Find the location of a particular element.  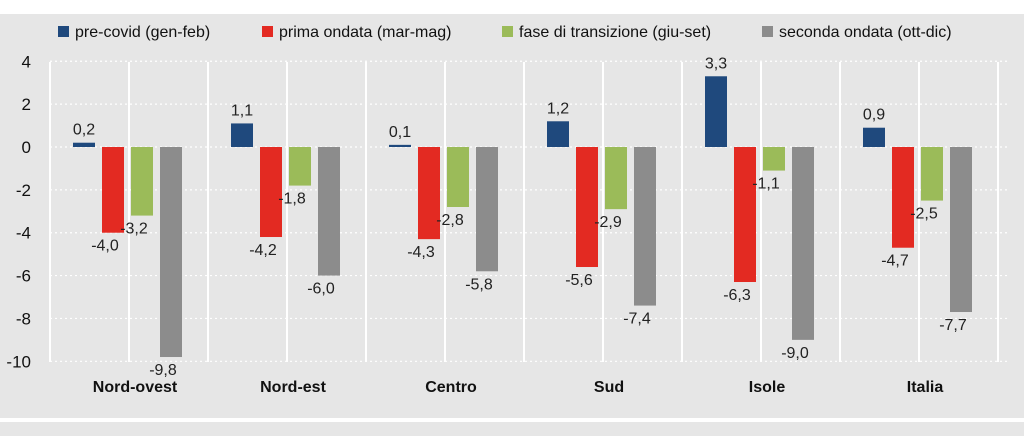

bar-1-isole is located at coordinates (716, 111).